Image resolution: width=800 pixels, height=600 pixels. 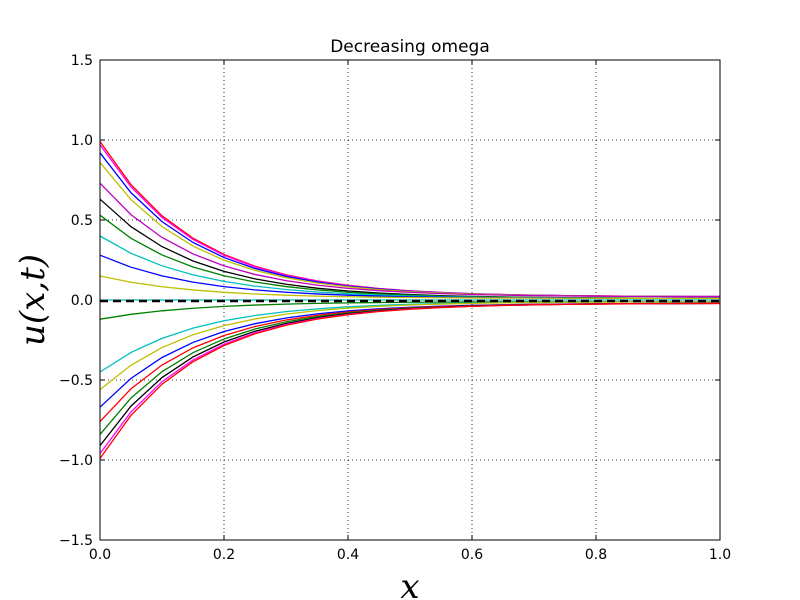 What do you see at coordinates (82, 141) in the screenshot?
I see `y-tick-label: 1.0` at bounding box center [82, 141].